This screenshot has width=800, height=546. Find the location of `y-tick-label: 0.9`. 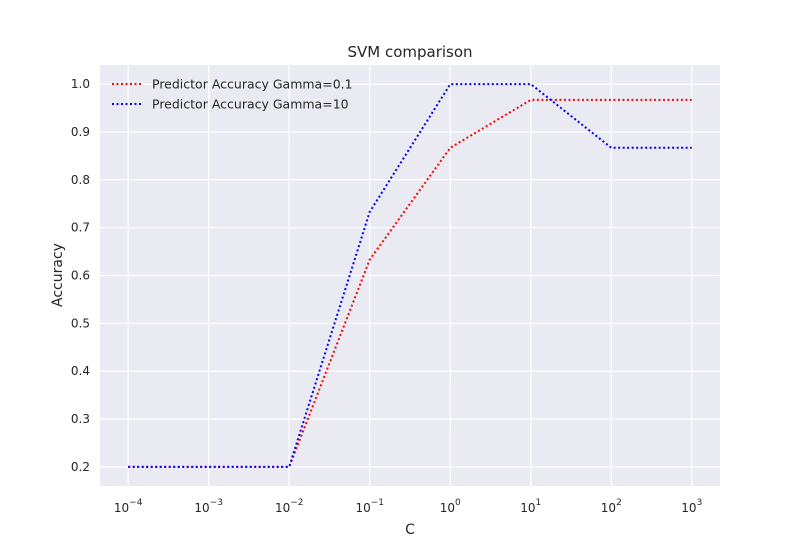

y-tick-label: 0.9 is located at coordinates (80, 132).